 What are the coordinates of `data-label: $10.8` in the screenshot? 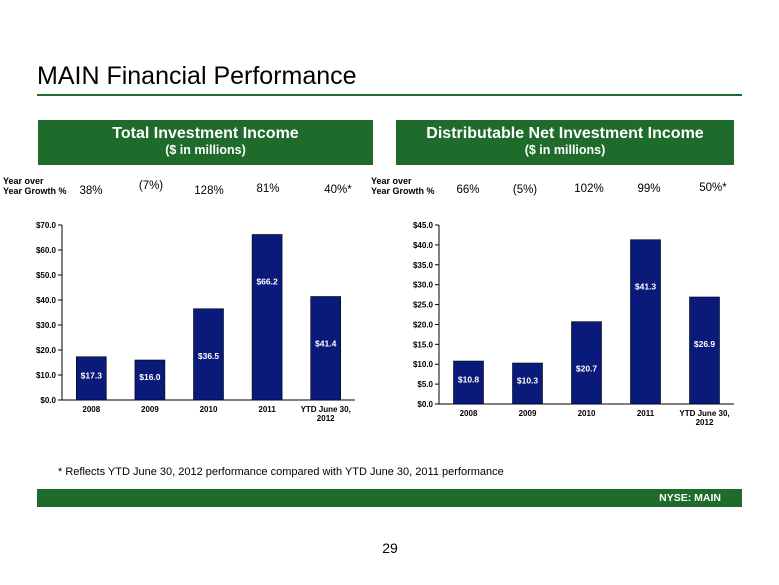 It's located at (469, 380).